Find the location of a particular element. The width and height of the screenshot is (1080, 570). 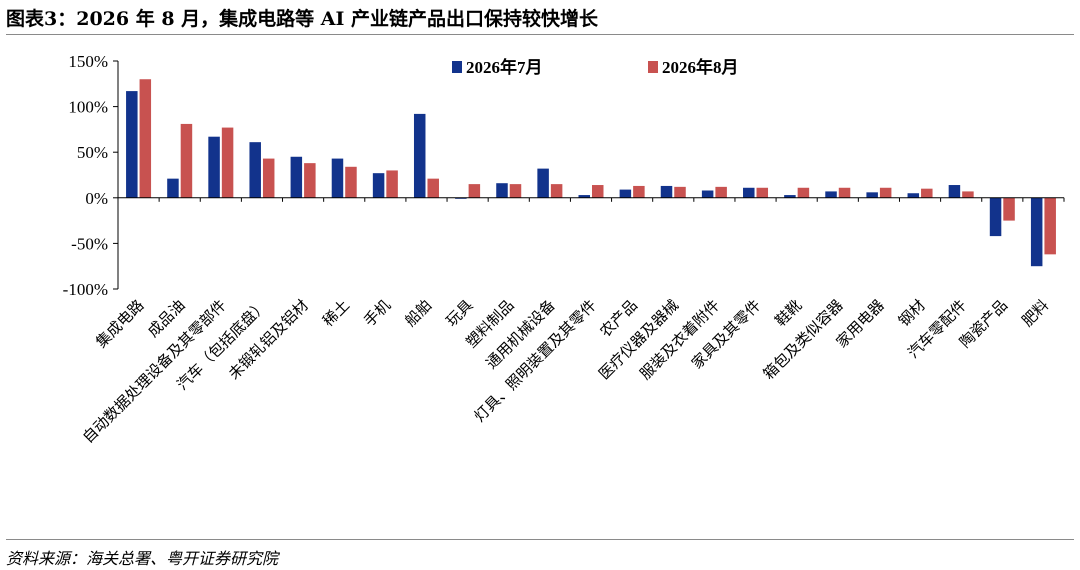

y-tick-label: 100% is located at coordinates (88, 107).